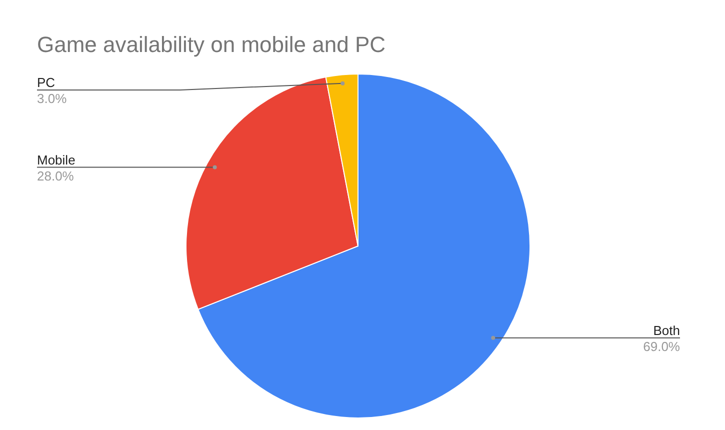  I want to click on chart-title: Game availability on mobile and PC, so click(211, 44).